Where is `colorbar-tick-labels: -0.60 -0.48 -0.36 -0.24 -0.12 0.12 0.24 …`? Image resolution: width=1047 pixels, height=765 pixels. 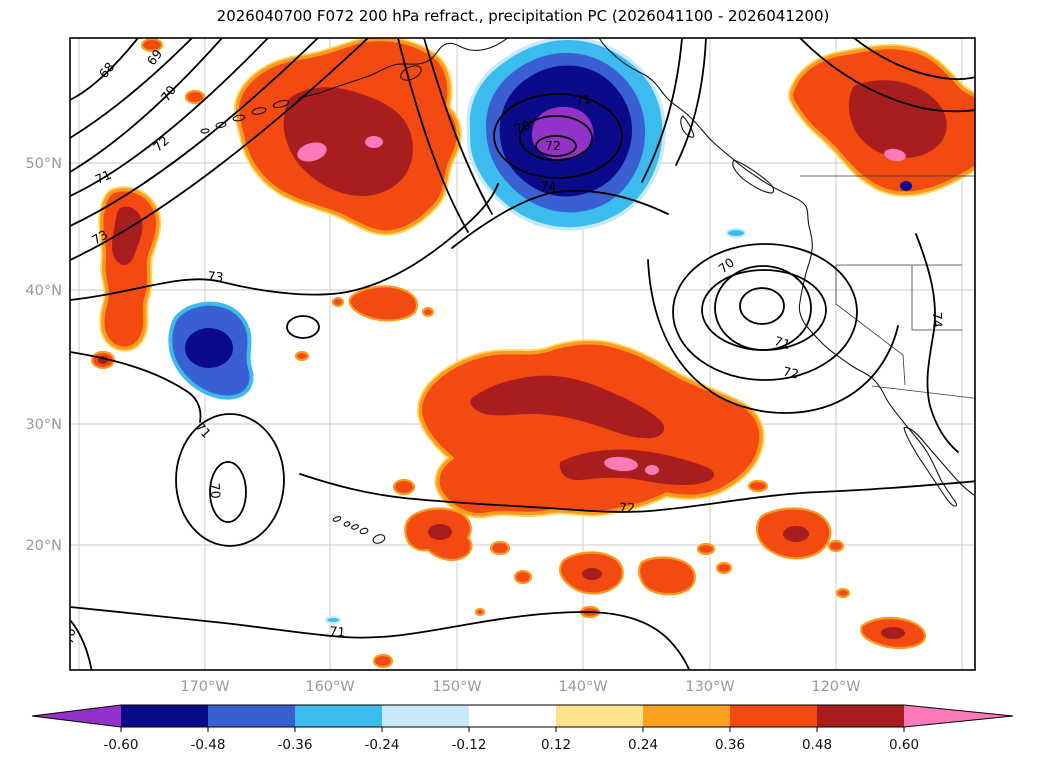
colorbar-tick-labels: -0.60 -0.48 -0.36 -0.24 -0.12 0.12 0.24 … is located at coordinates (512, 745).